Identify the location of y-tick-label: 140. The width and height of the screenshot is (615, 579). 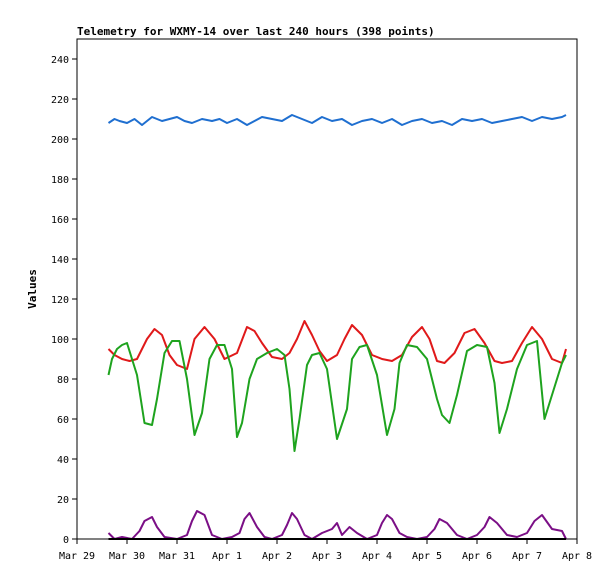
(60, 260).